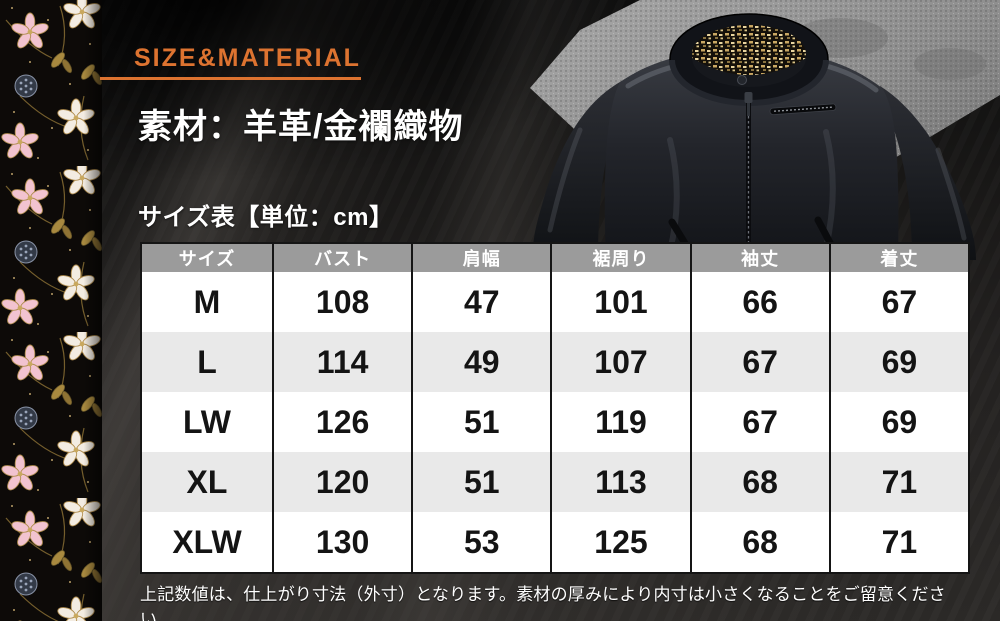  Describe the element at coordinates (207, 542) in the screenshot. I see `size-cell: XLW` at that location.